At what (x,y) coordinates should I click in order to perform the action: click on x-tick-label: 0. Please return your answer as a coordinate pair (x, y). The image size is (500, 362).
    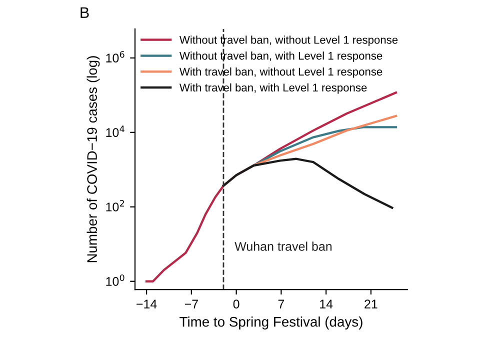
    Looking at the image, I should click on (236, 304).